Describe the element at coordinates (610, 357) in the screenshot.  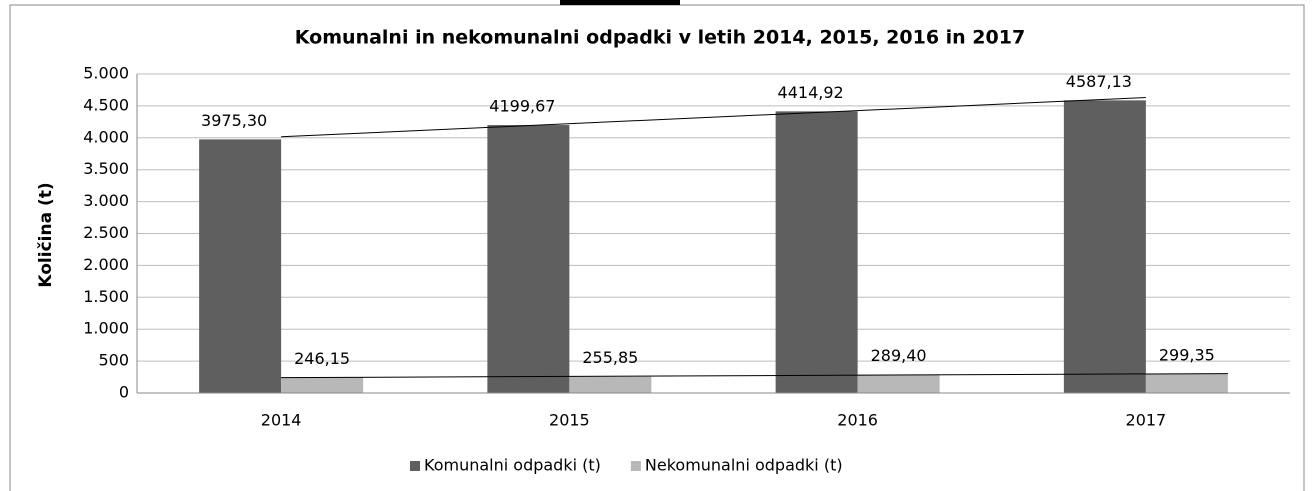
I see `data-label: 255,85` at that location.